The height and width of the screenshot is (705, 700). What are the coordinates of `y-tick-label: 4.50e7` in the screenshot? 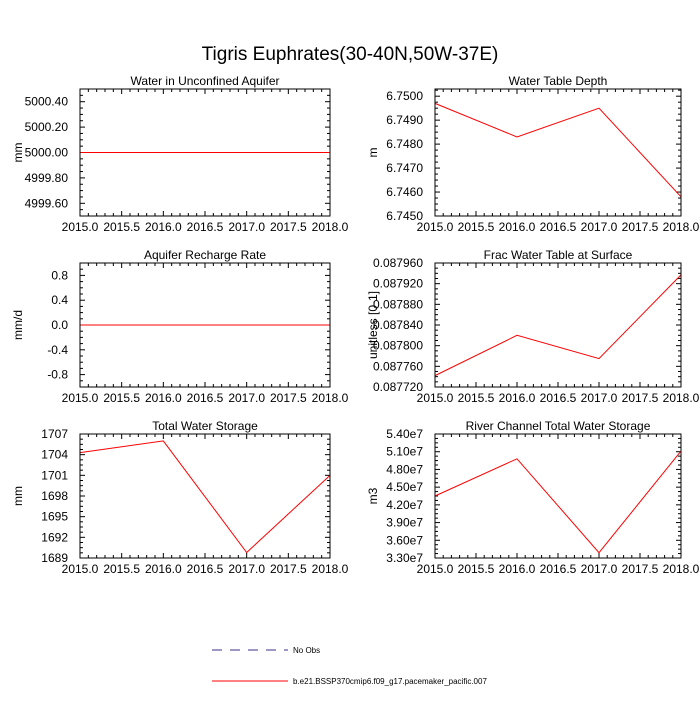 It's located at (404, 487).